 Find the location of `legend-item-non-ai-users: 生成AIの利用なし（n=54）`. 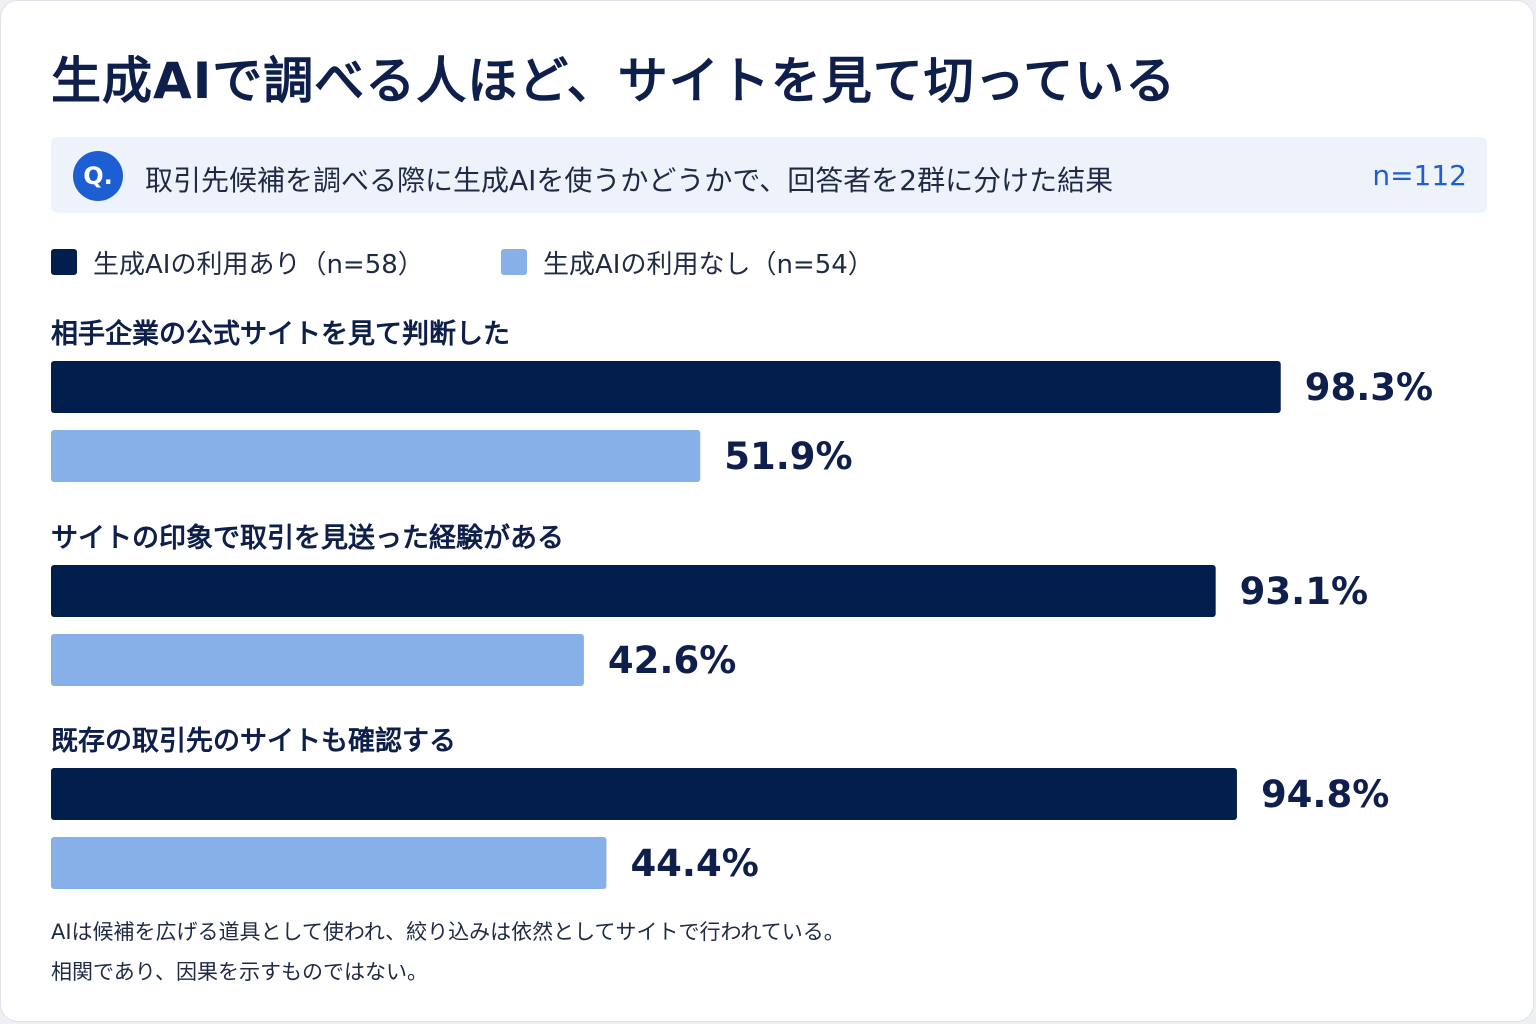

legend-item-non-ai-users: 生成AIの利用なし（n=54） is located at coordinates (687, 263).